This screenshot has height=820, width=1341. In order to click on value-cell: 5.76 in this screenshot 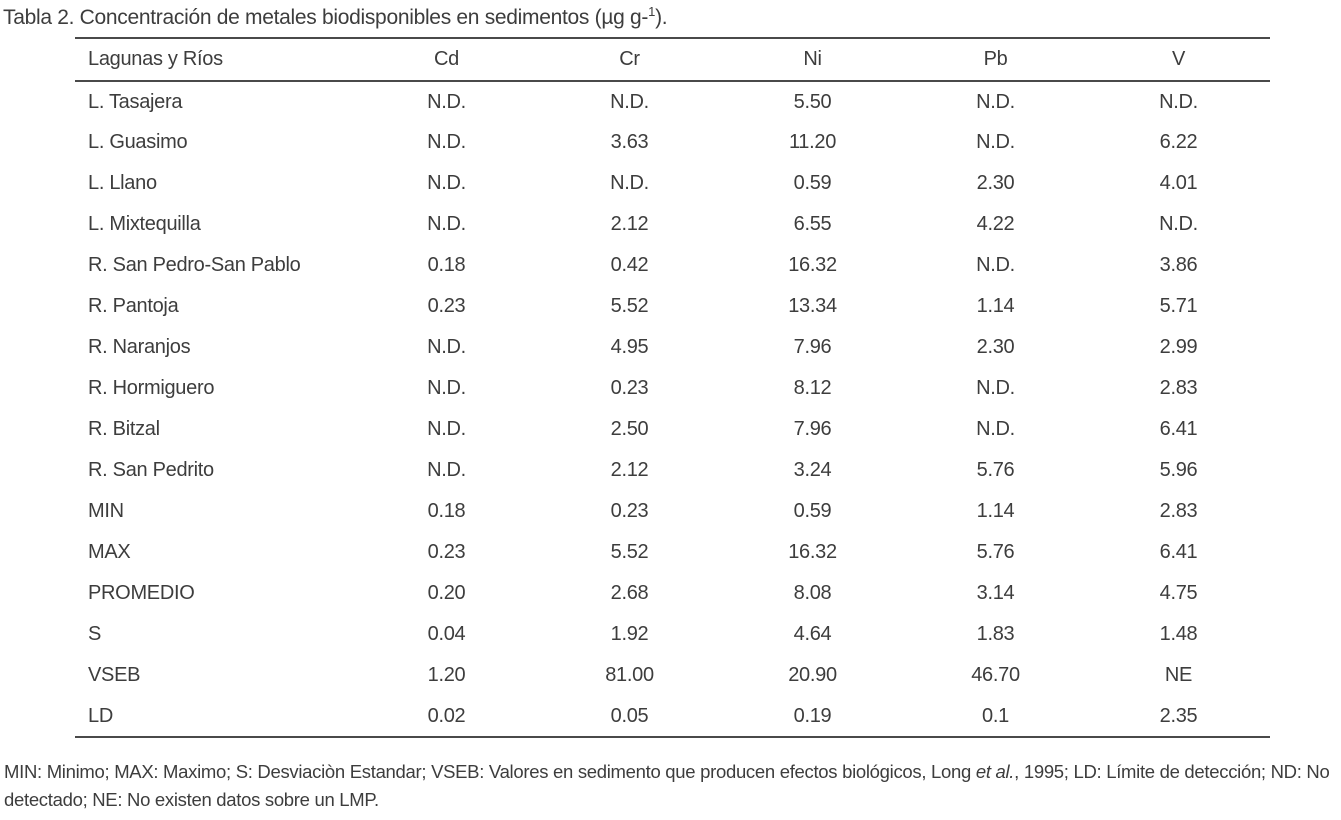, I will do `click(995, 470)`.